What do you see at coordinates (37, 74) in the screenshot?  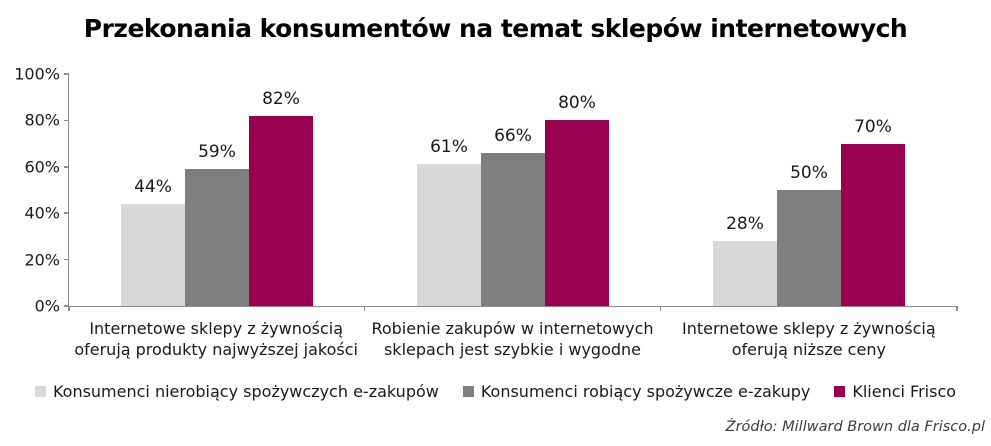 I see `y-axis-label: 100%` at bounding box center [37, 74].